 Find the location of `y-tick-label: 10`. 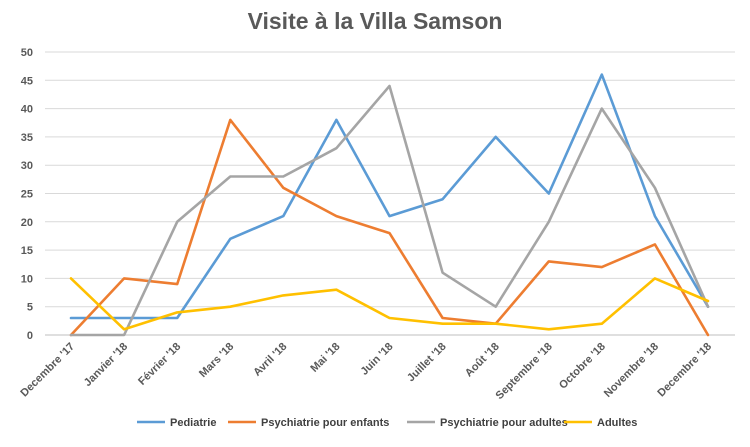

y-tick-label: 10 is located at coordinates (27, 279).